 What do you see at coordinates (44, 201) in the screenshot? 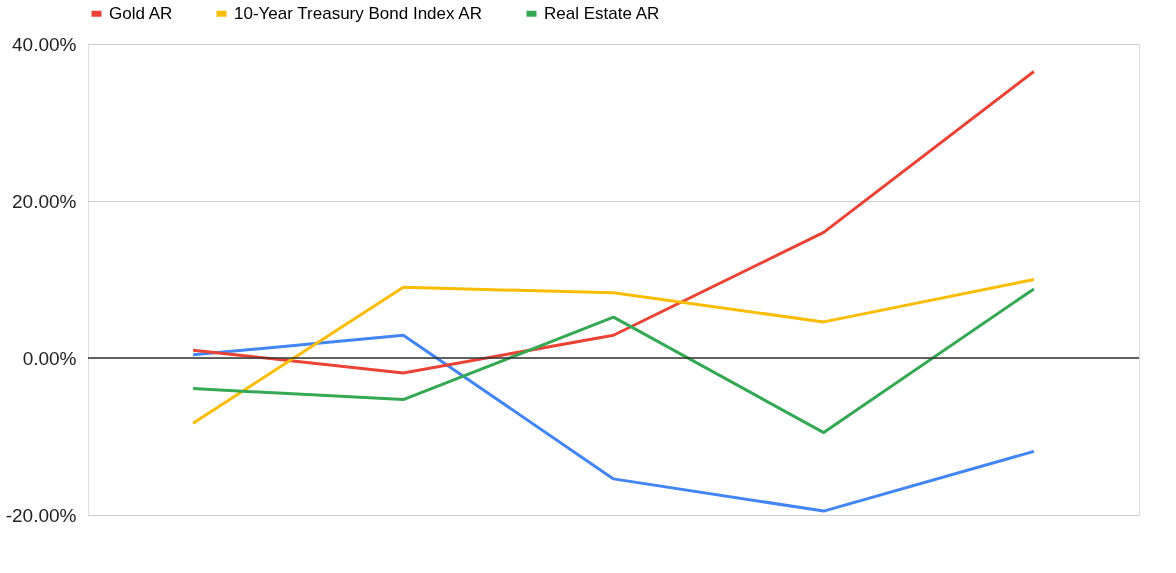
I see `y-tick-label: 20.00%` at bounding box center [44, 201].